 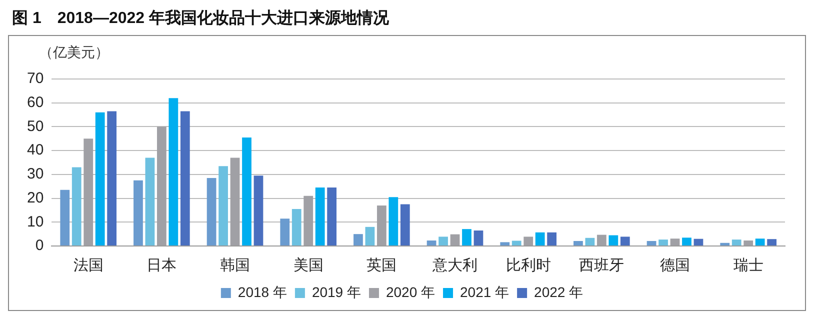 What do you see at coordinates (485, 292) in the screenshot?
I see `legend-label: 2021 年` at bounding box center [485, 292].